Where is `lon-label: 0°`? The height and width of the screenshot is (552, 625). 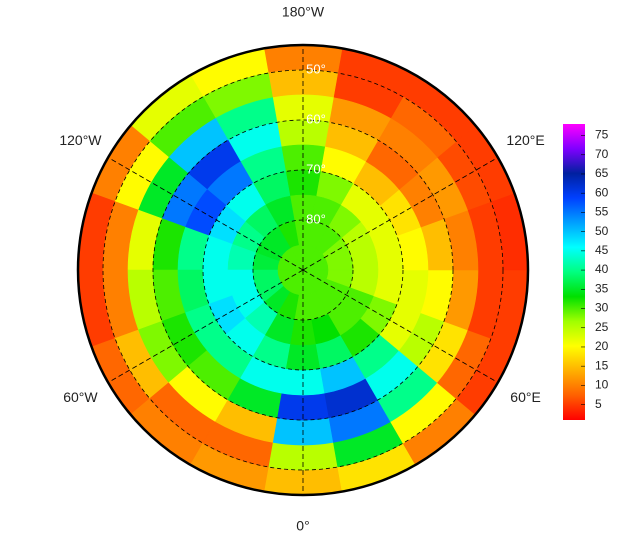
lon-label: 0° is located at coordinates (302, 526).